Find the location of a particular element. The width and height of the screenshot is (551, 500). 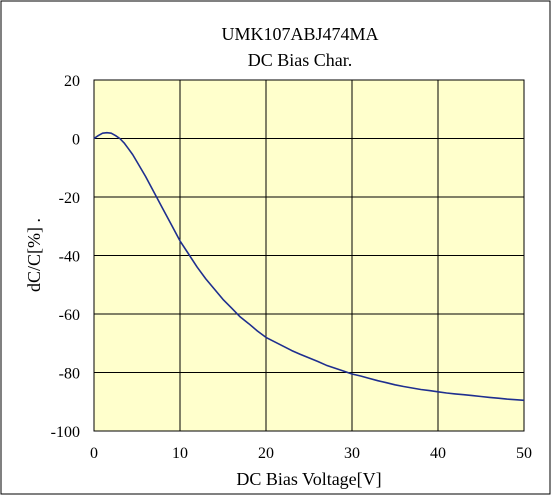

y-tick-label: 0 is located at coordinates (76, 140).